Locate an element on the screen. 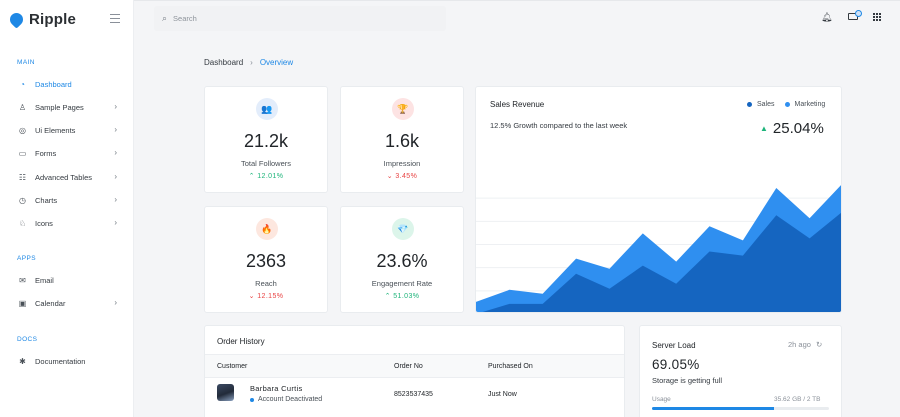 The width and height of the screenshot is (900, 417). sidebar-item-label: Icons is located at coordinates (44, 223).